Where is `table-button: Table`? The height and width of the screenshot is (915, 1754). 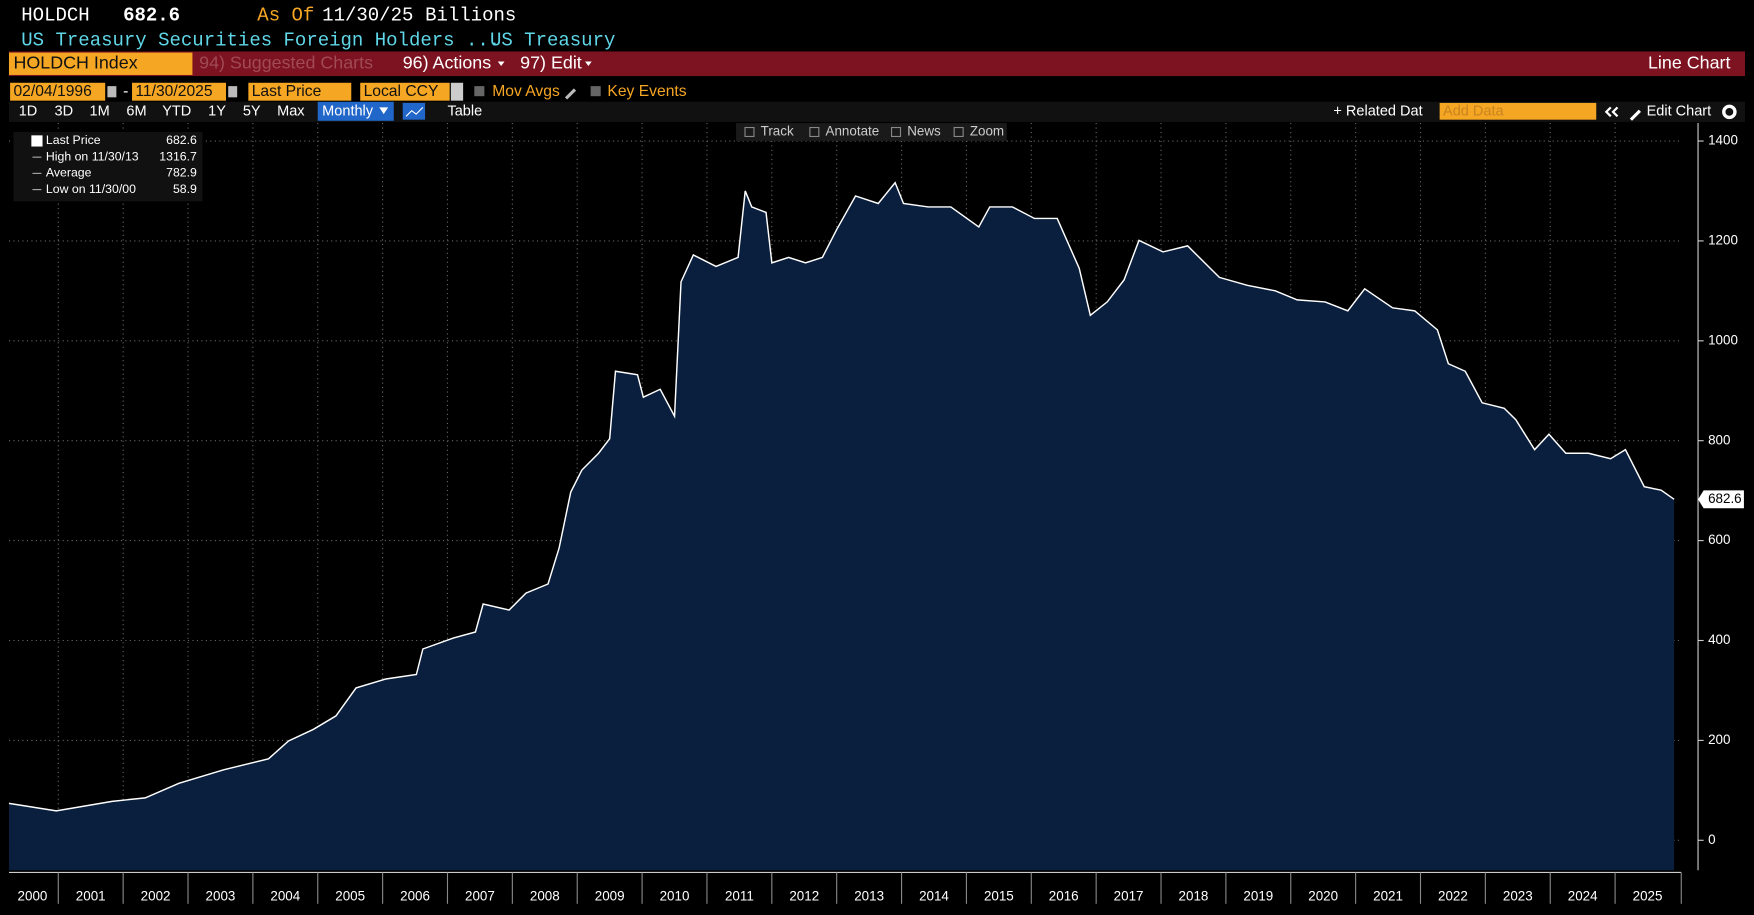 table-button: Table is located at coordinates (464, 112).